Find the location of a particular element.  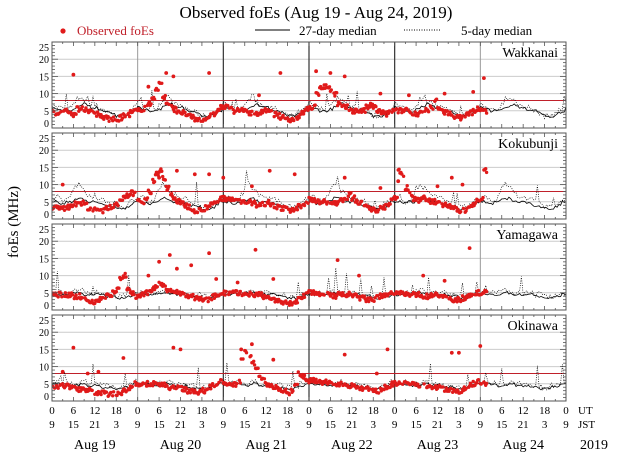

x-tick-label-ut: 0 is located at coordinates (566, 411).